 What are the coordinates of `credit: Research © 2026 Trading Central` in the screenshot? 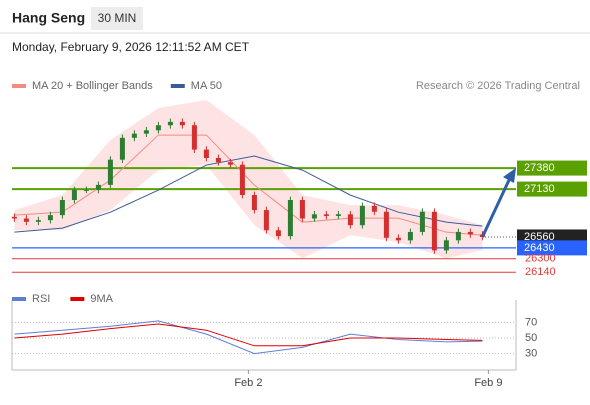 It's located at (498, 86).